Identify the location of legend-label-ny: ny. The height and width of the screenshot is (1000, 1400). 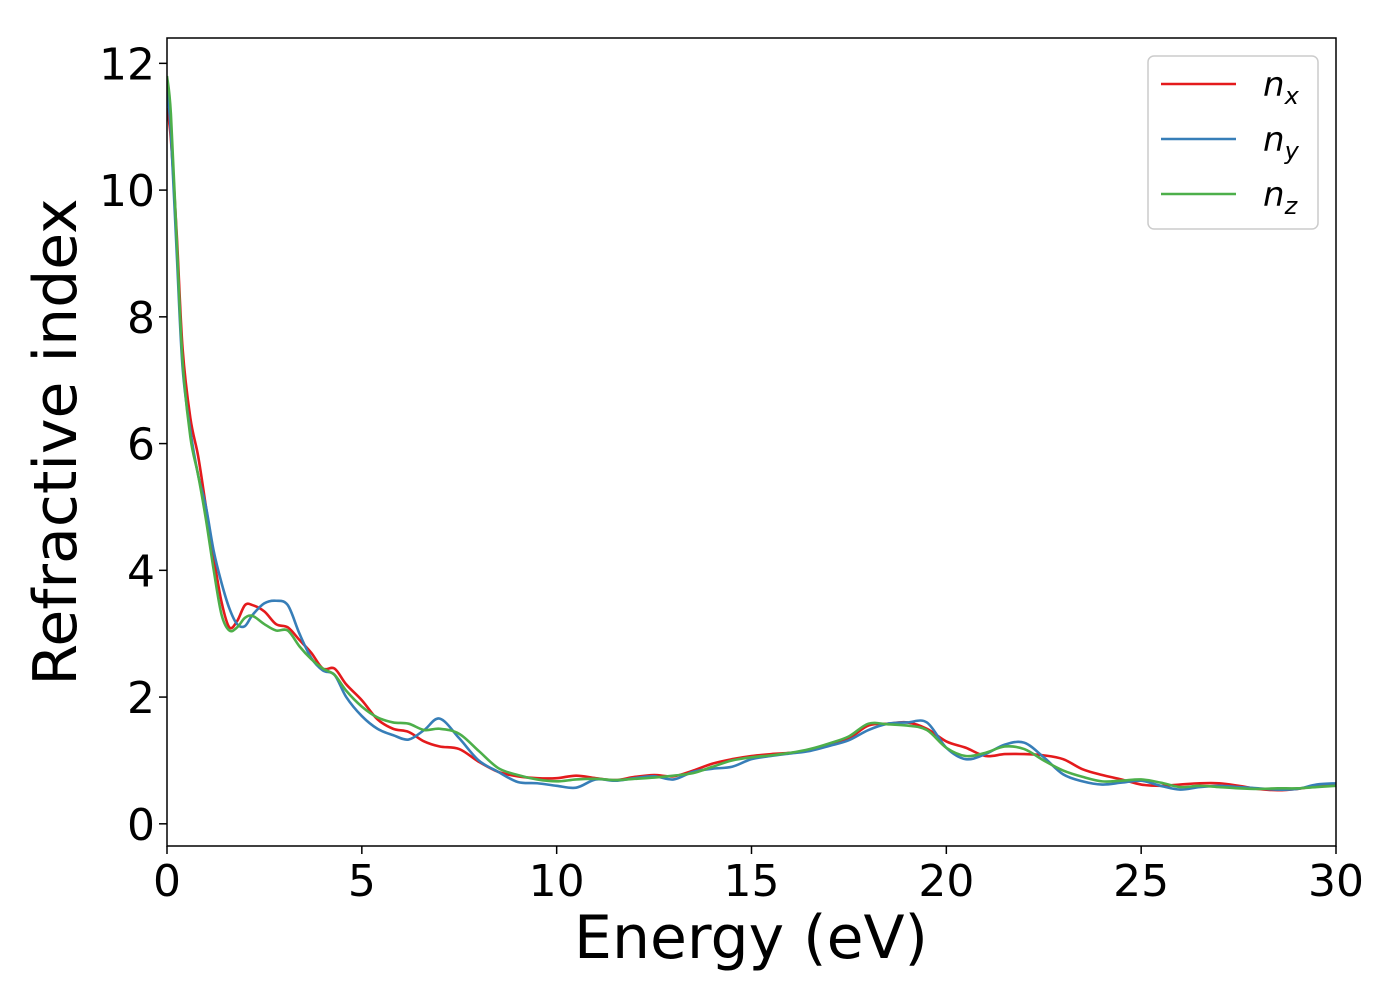
(1281, 142).